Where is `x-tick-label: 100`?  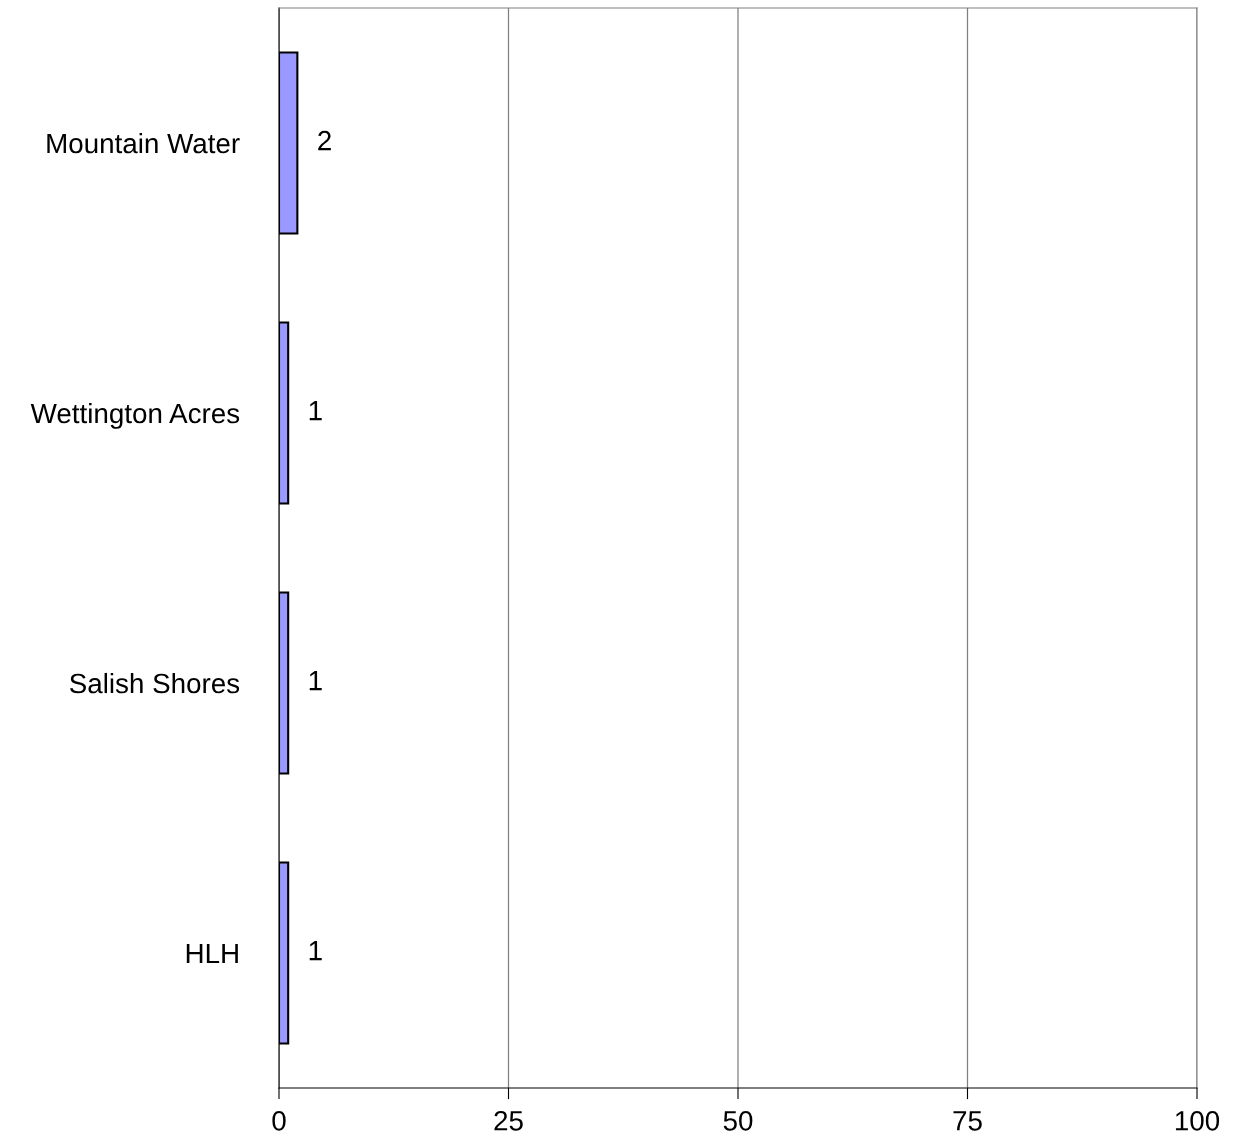 x-tick-label: 100 is located at coordinates (1197, 1120).